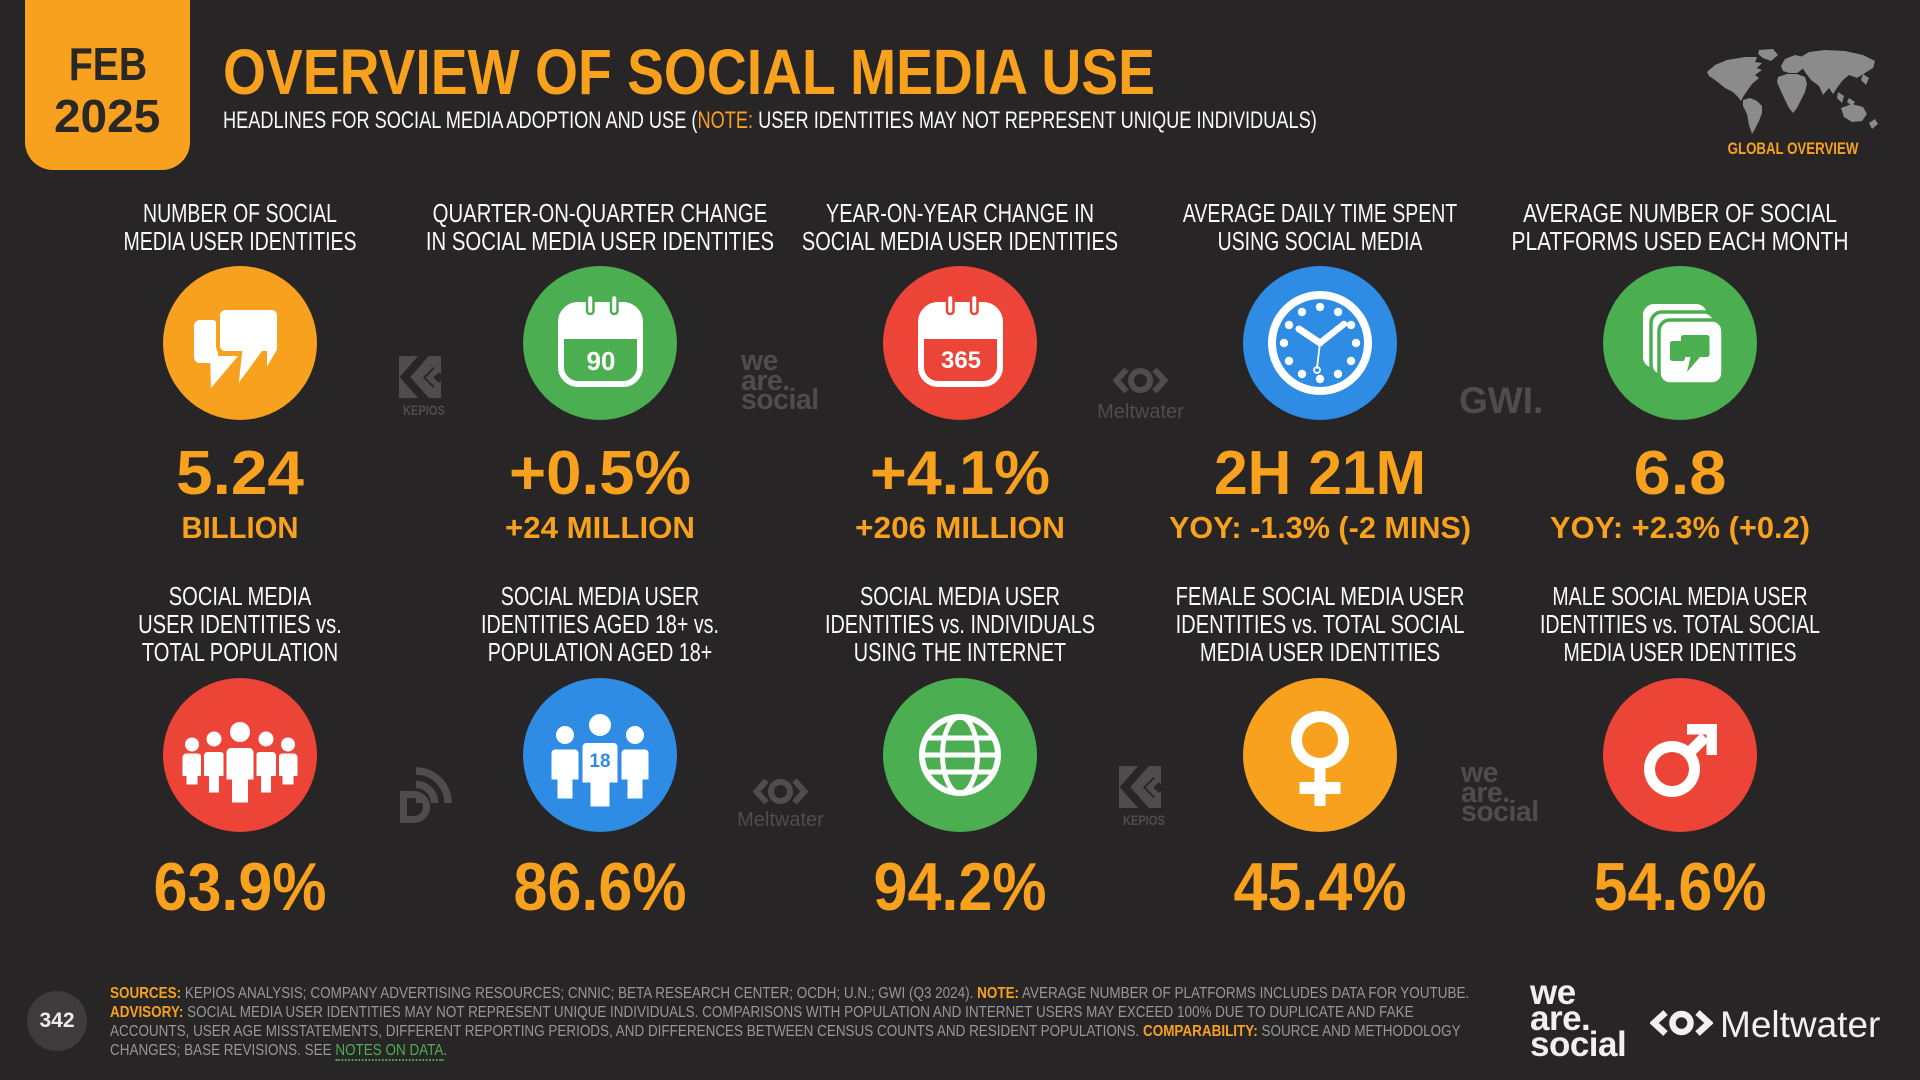 Image resolution: width=1920 pixels, height=1080 pixels. What do you see at coordinates (599, 761) in the screenshot?
I see `svg-text: 18` at bounding box center [599, 761].